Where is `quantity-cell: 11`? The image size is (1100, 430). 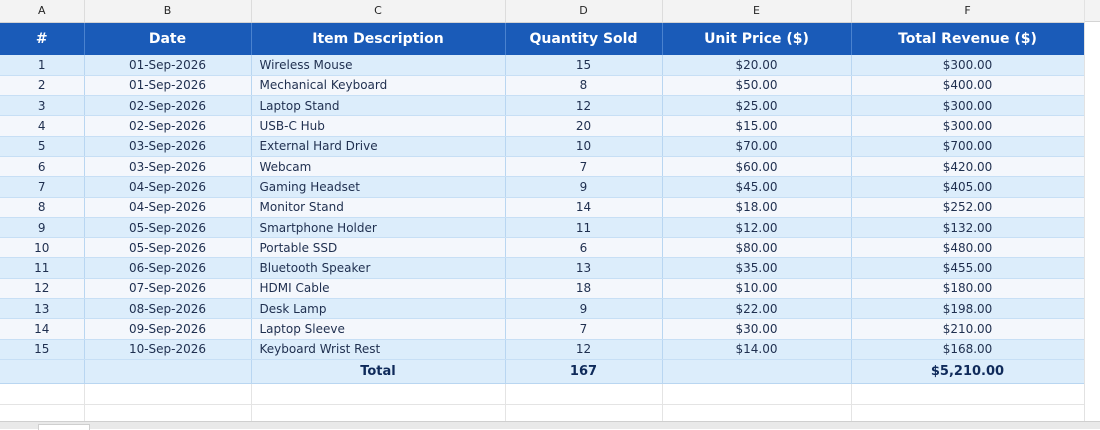 quantity-cell: 11 is located at coordinates (584, 228).